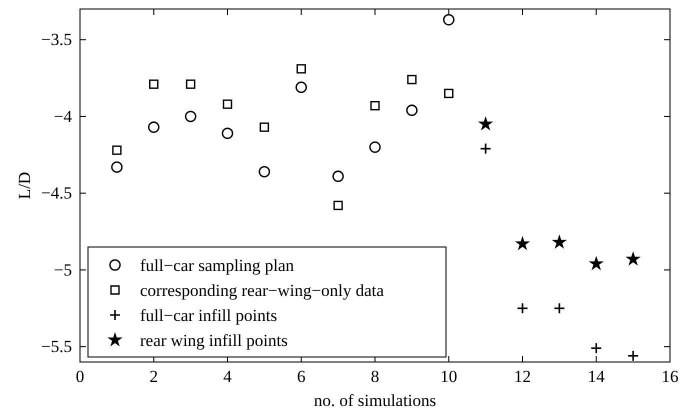  I want to click on x-axis-title: no. of simulations, so click(375, 400).